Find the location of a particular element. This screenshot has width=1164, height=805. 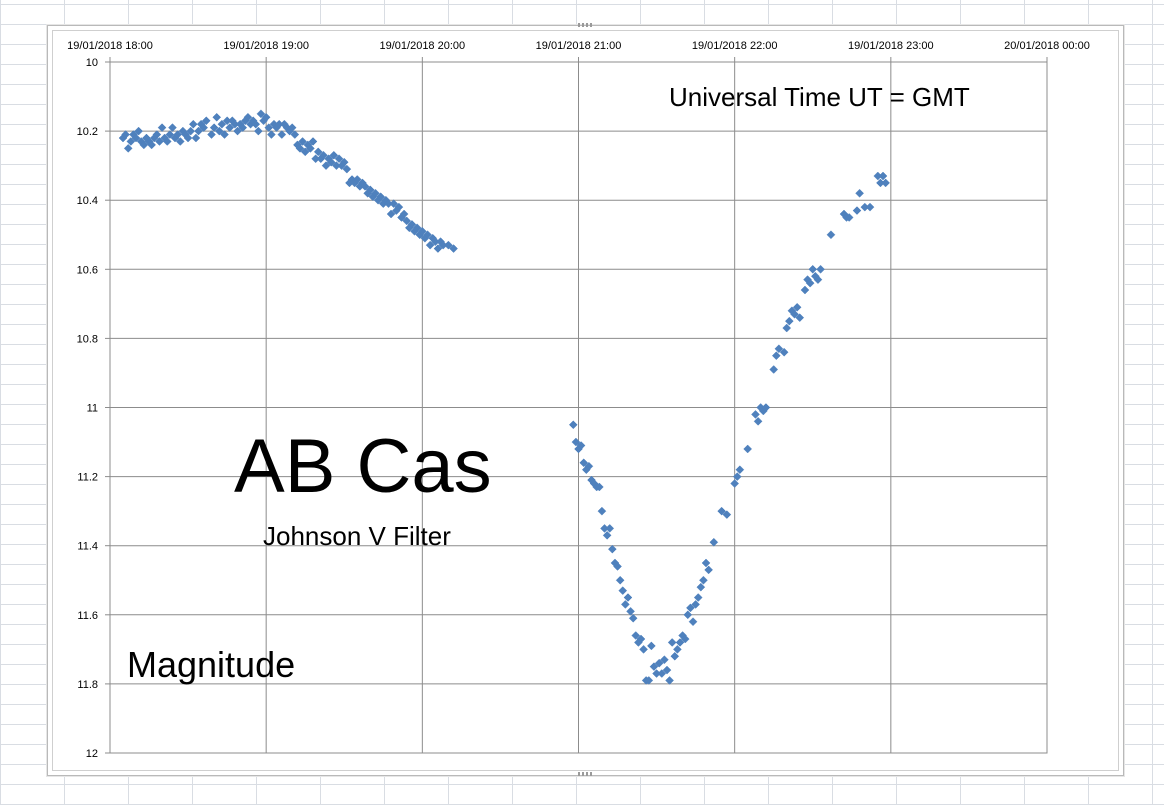

y-tick-label: 11.6 is located at coordinates (87, 616).